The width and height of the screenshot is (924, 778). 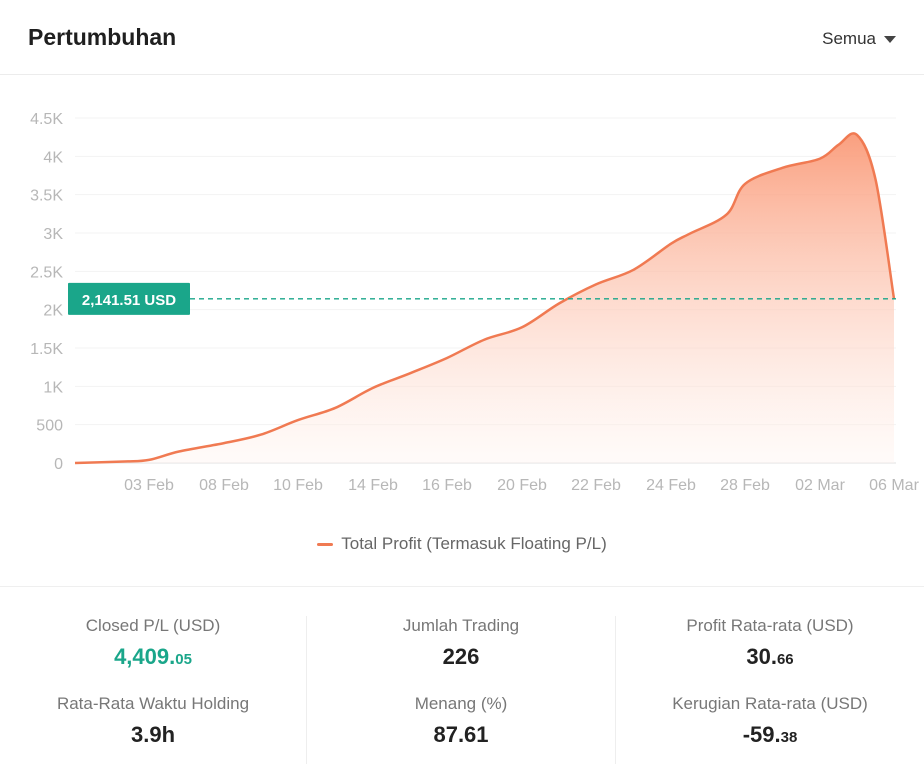 What do you see at coordinates (849, 38) in the screenshot?
I see `period-filter-label: Semua` at bounding box center [849, 38].